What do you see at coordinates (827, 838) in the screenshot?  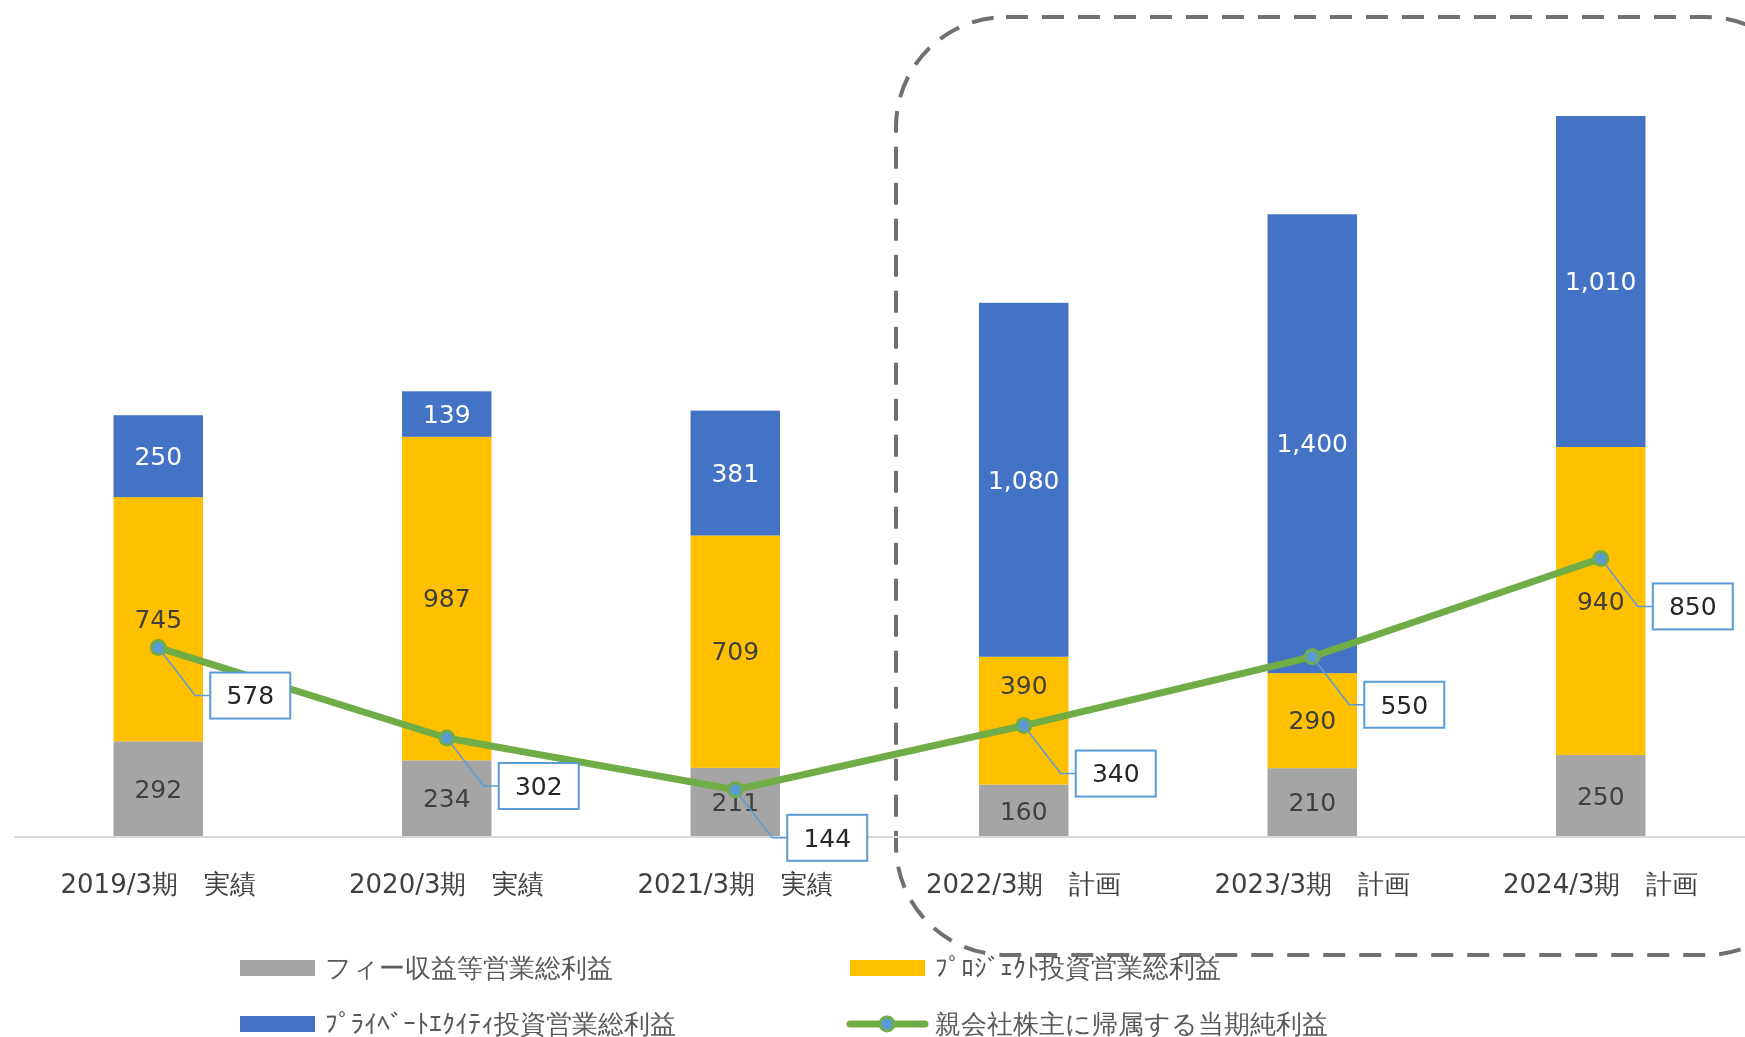 I see `data-label: 144` at bounding box center [827, 838].